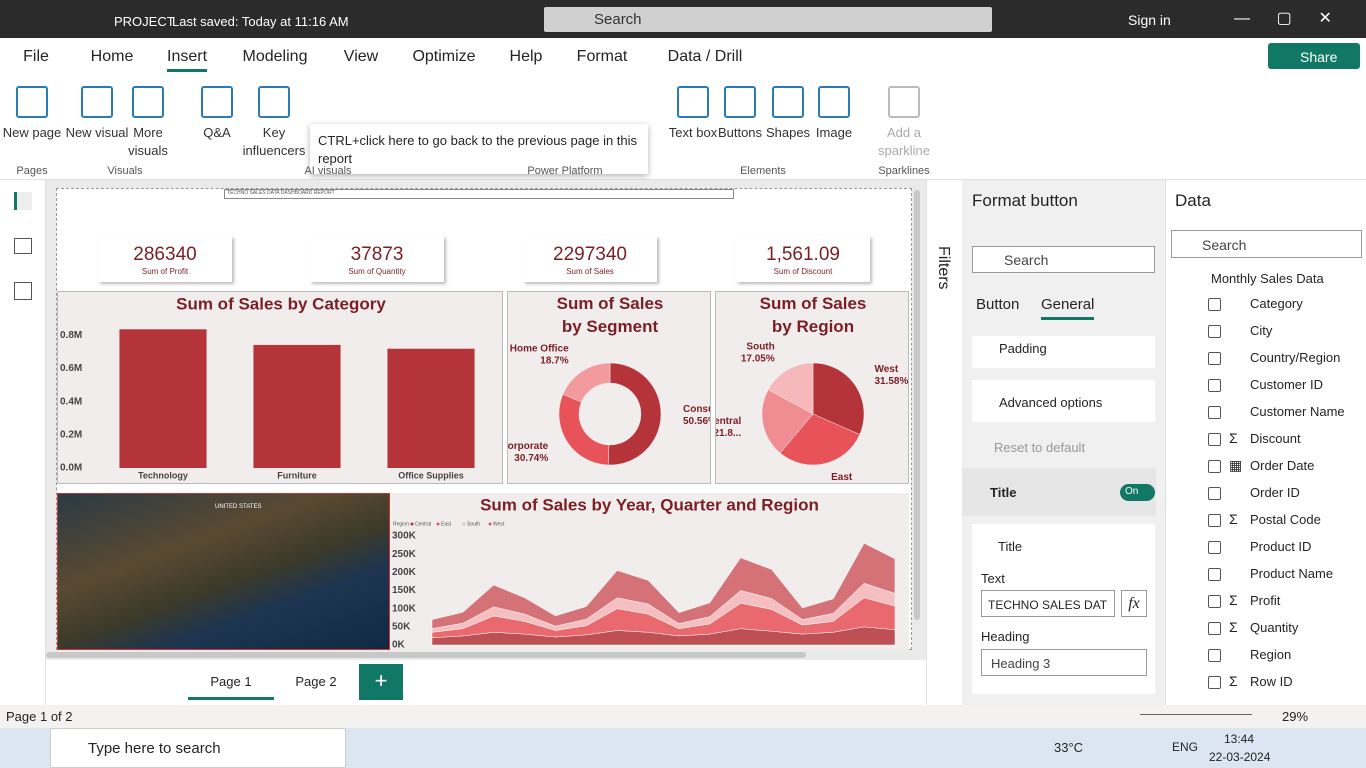  What do you see at coordinates (944, 442) in the screenshot?
I see `filters-strip` at bounding box center [944, 442].